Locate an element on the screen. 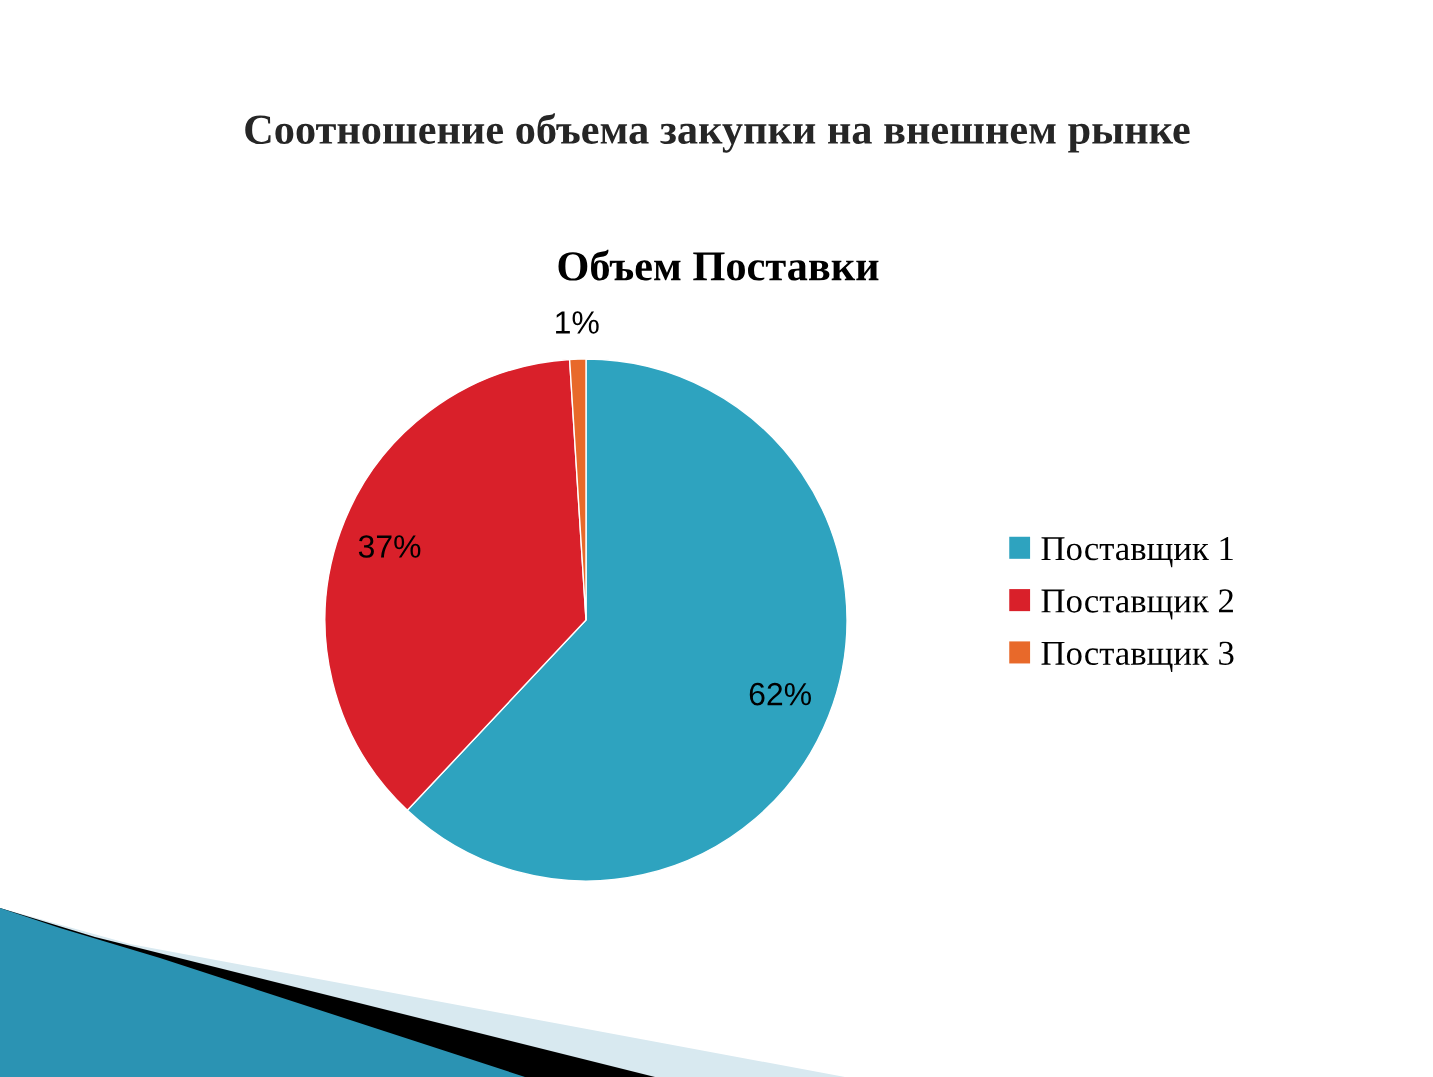 The width and height of the screenshot is (1433, 1077). chart-title: Соотношение объема закупки на внешнем рынке is located at coordinates (717, 133).